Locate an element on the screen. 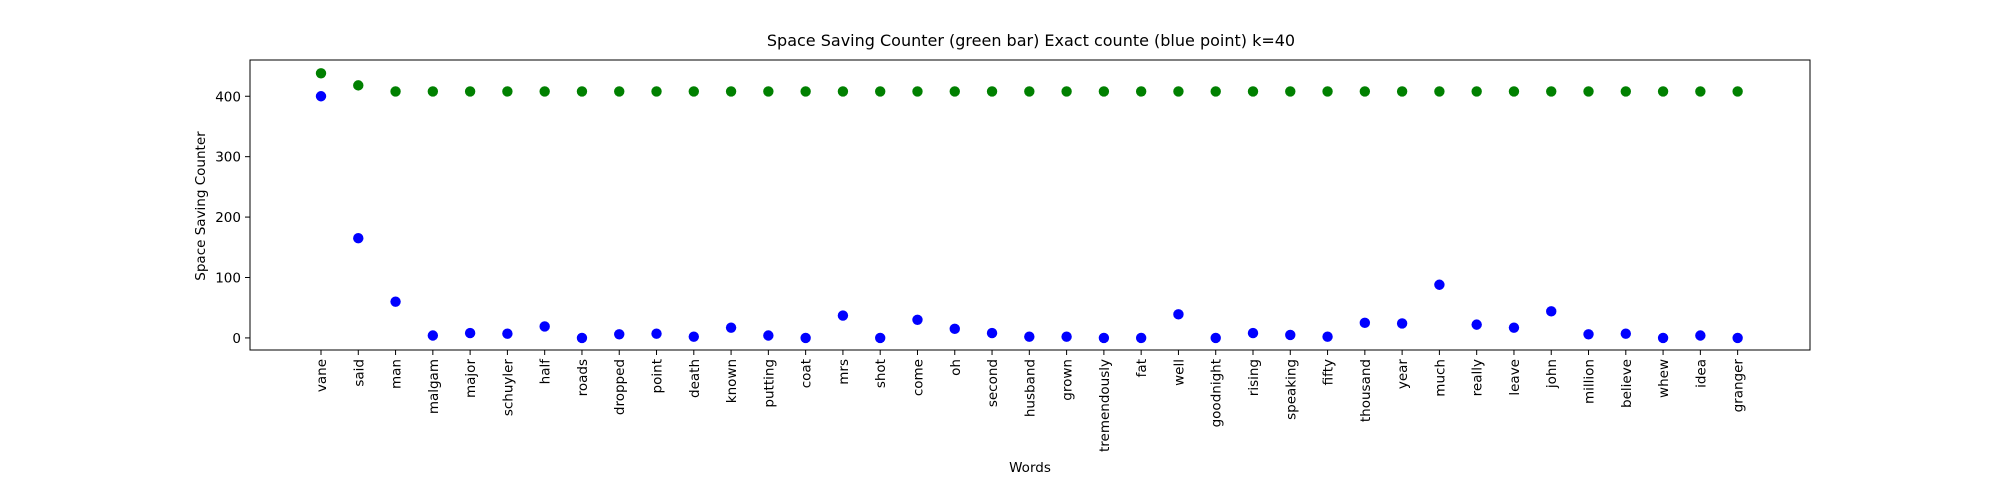 The image size is (2000, 500). x-tick-label: speaking is located at coordinates (1291, 389).